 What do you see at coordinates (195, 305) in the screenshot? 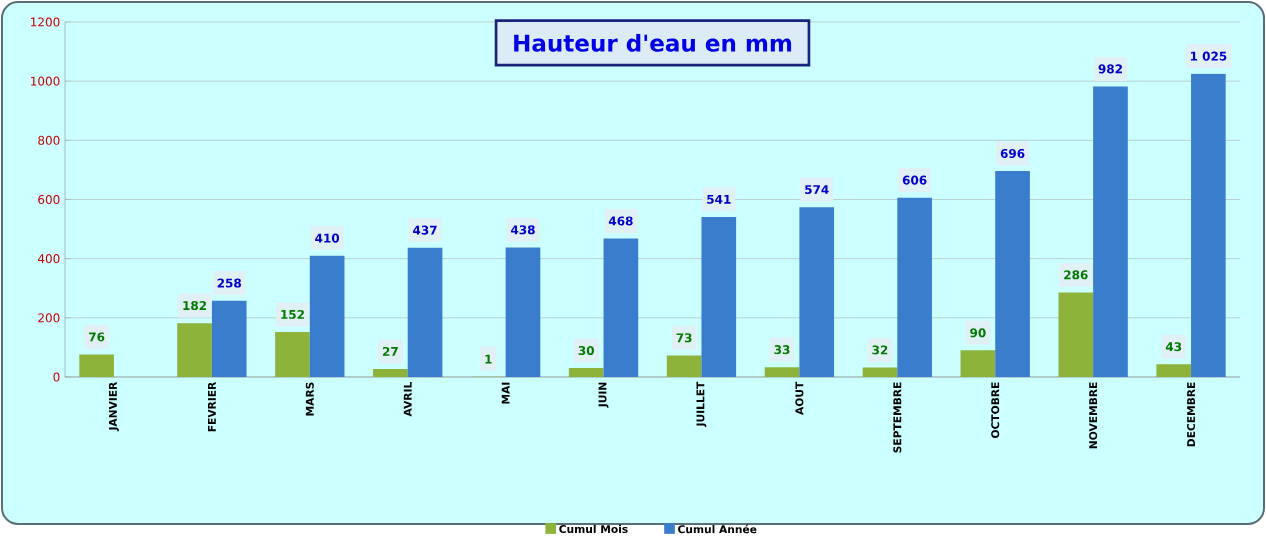
I see `data-label: 182` at bounding box center [195, 305].